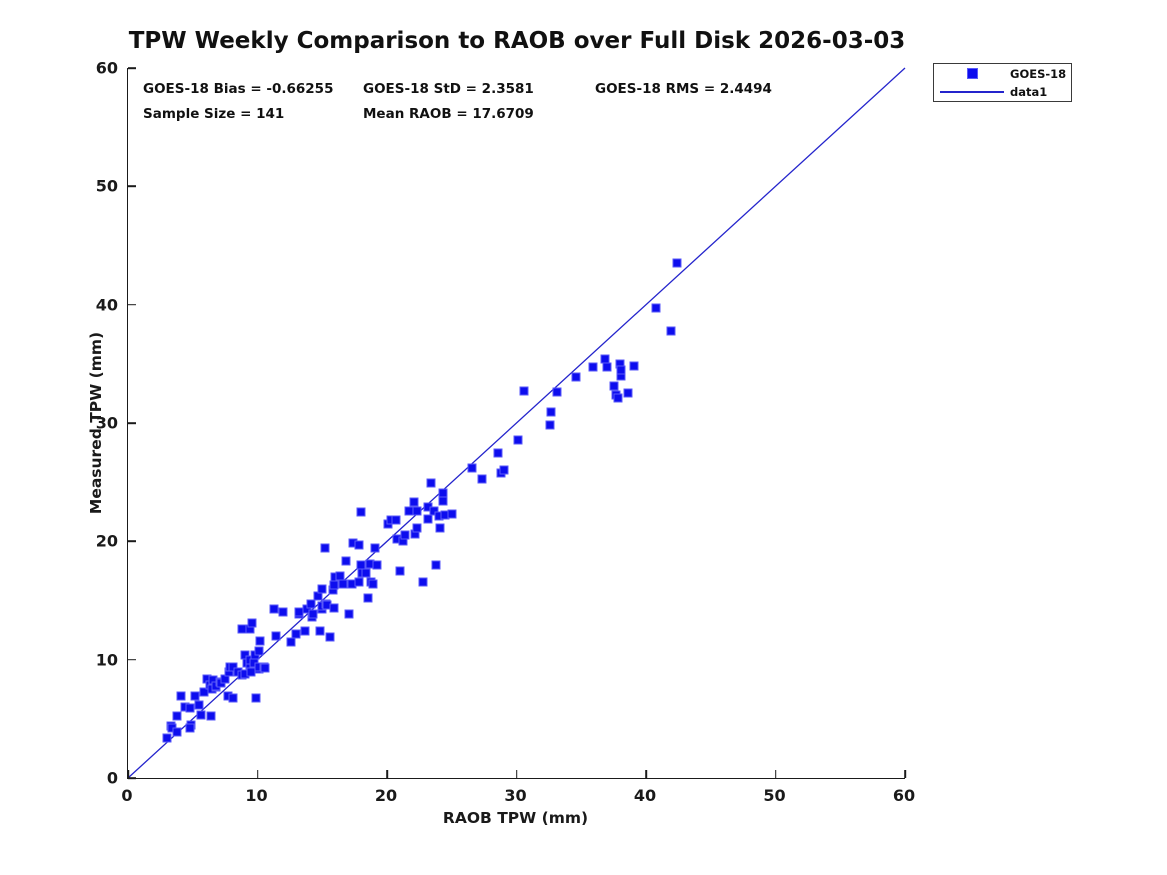 The width and height of the screenshot is (1167, 875). What do you see at coordinates (112, 778) in the screenshot?
I see `y-tick-label: 0` at bounding box center [112, 778].